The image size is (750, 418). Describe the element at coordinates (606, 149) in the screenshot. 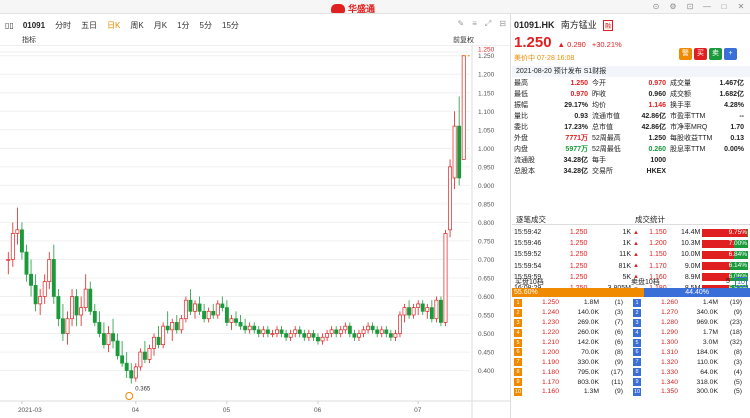

I see `stat-label: 52周最低` at that location.